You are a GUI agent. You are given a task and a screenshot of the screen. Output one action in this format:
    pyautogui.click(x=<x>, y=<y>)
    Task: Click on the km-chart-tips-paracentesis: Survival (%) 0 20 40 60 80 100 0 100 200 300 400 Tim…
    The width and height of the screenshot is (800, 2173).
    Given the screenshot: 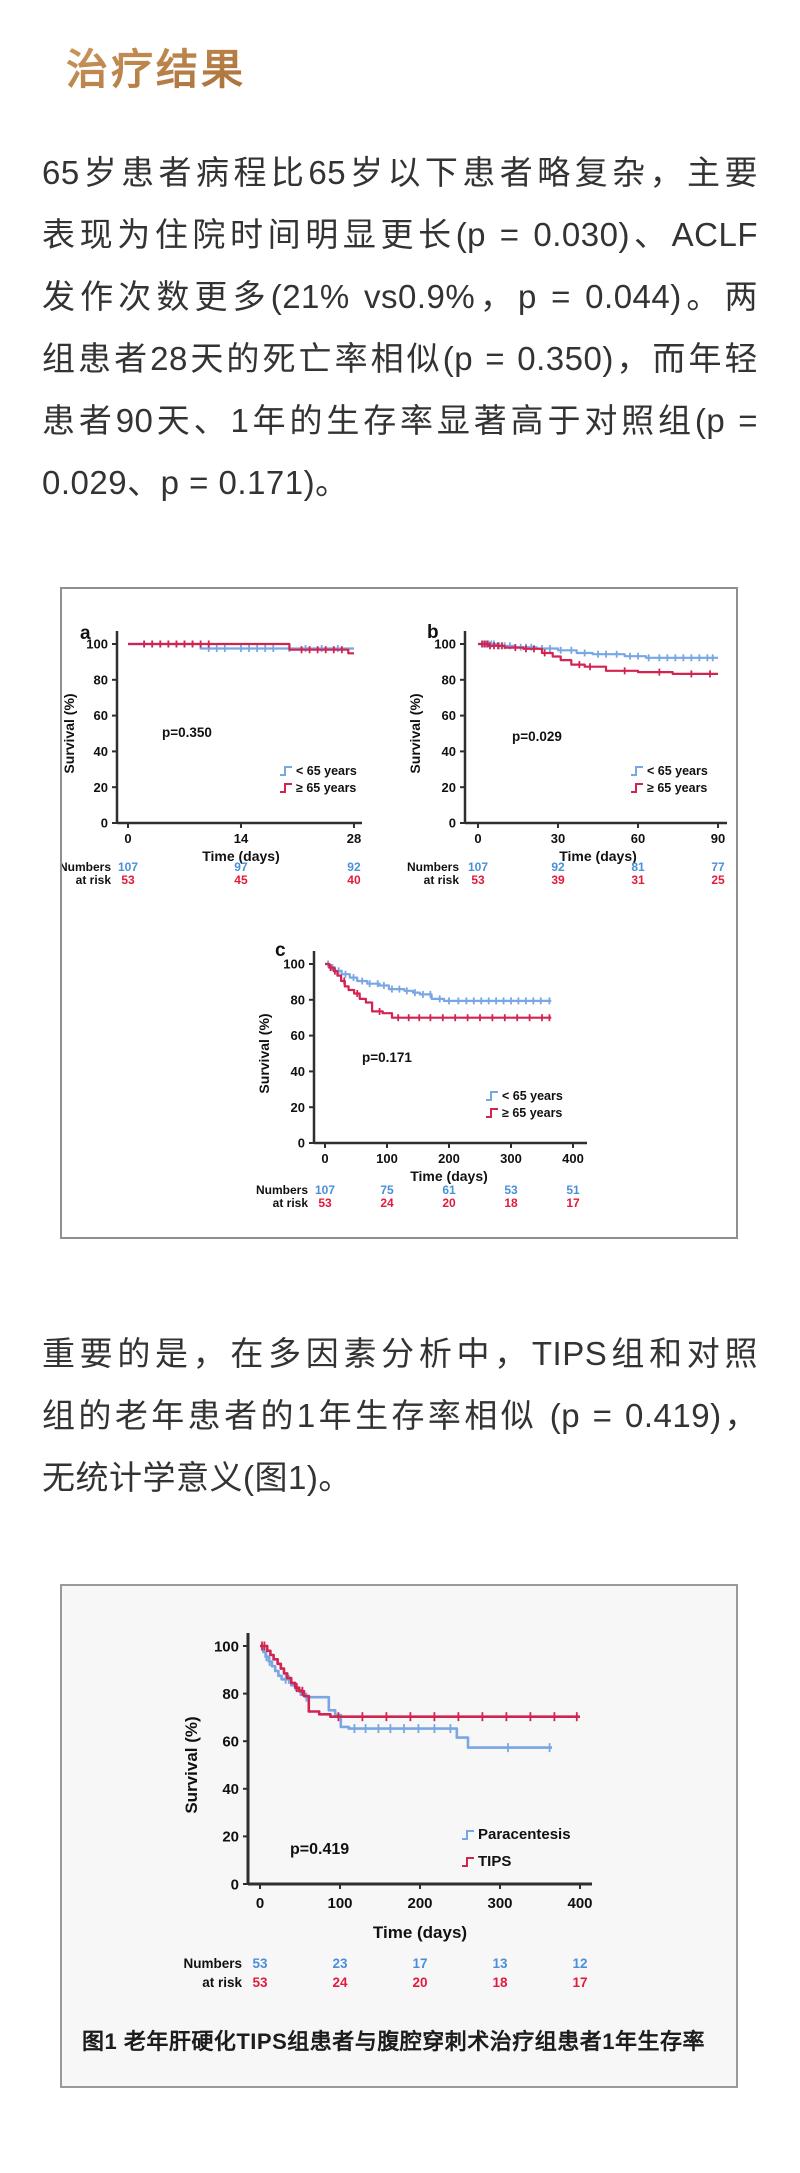 What is the action you would take?
    pyautogui.click(x=377, y=1798)
    